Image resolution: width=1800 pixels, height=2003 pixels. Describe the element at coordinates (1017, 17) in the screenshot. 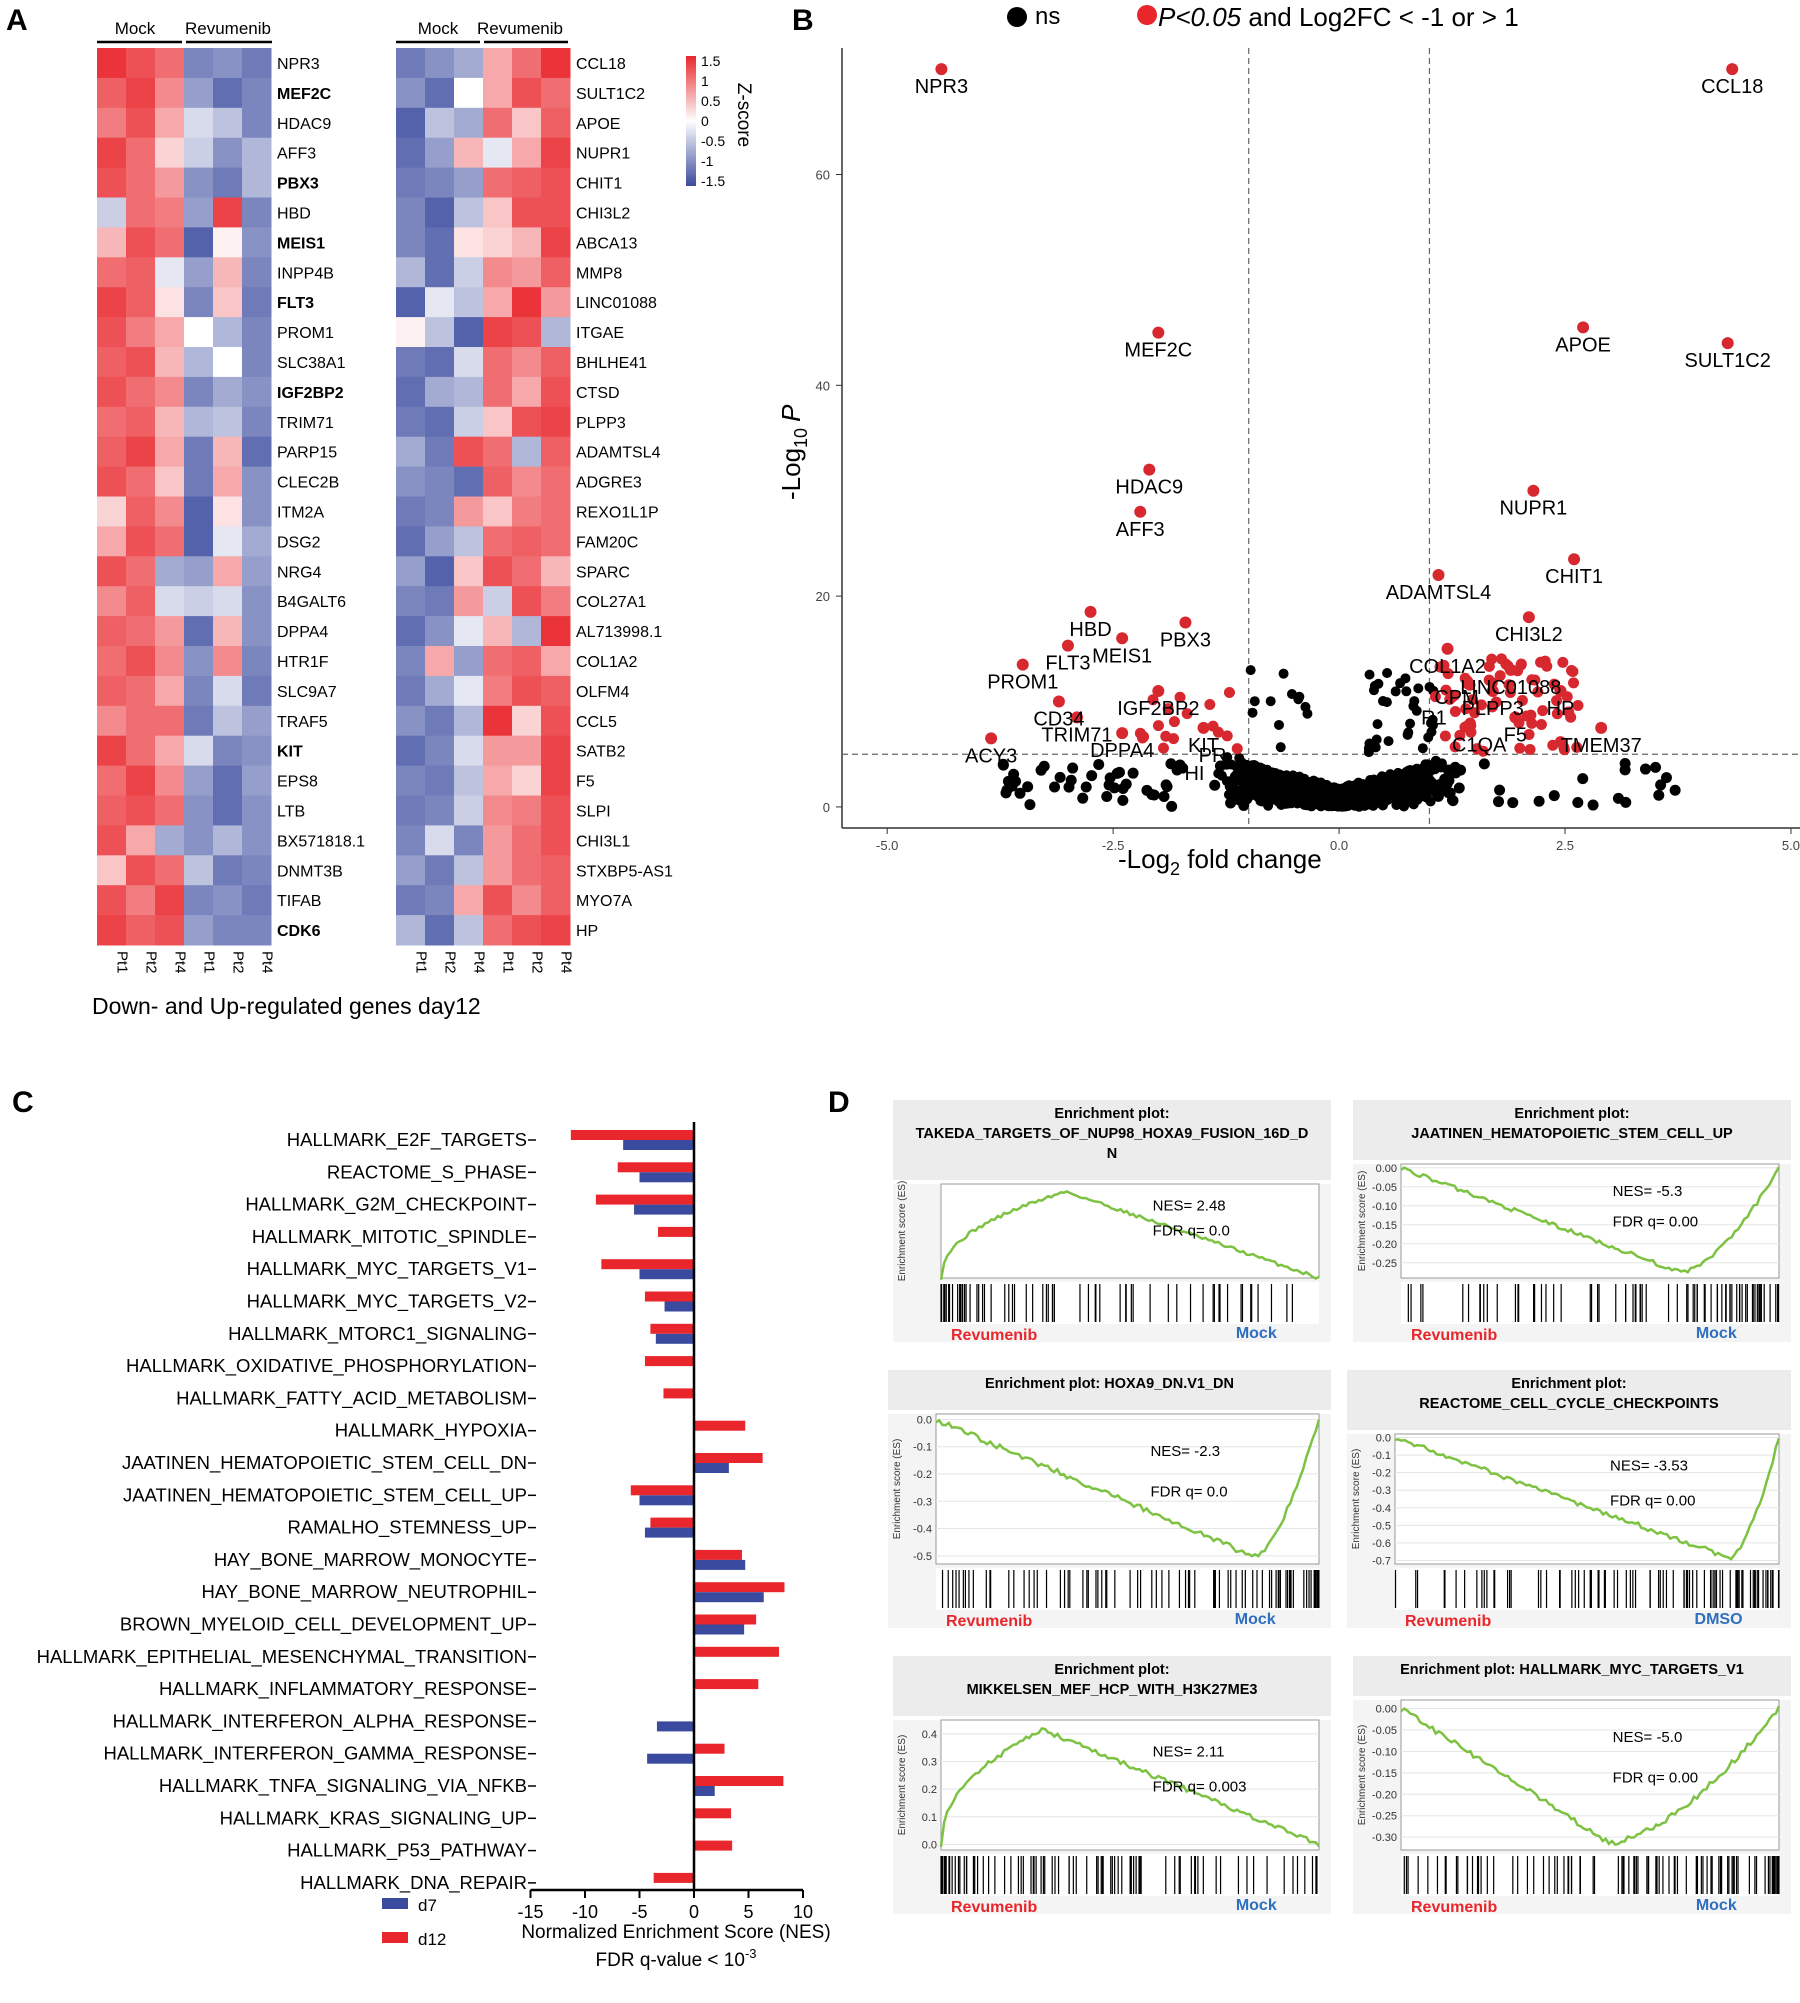

I see `legend-ns-marker` at that location.